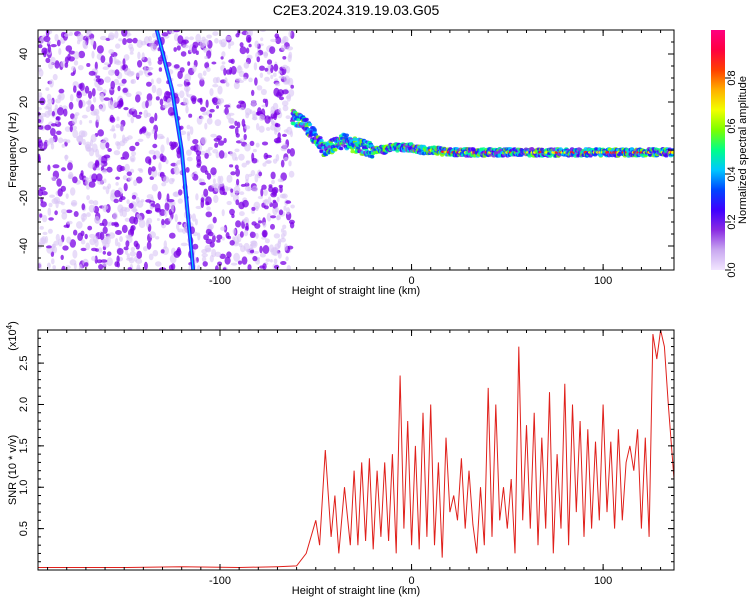  I want to click on x-tick-label: -100, so click(220, 581).